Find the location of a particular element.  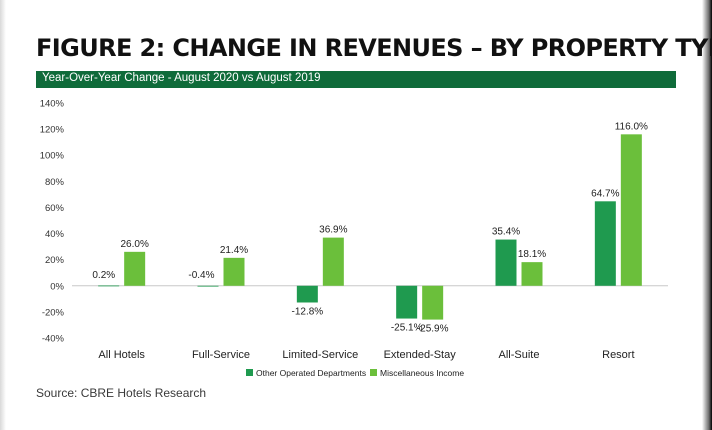

frame-right-edge is located at coordinates (707, 215).